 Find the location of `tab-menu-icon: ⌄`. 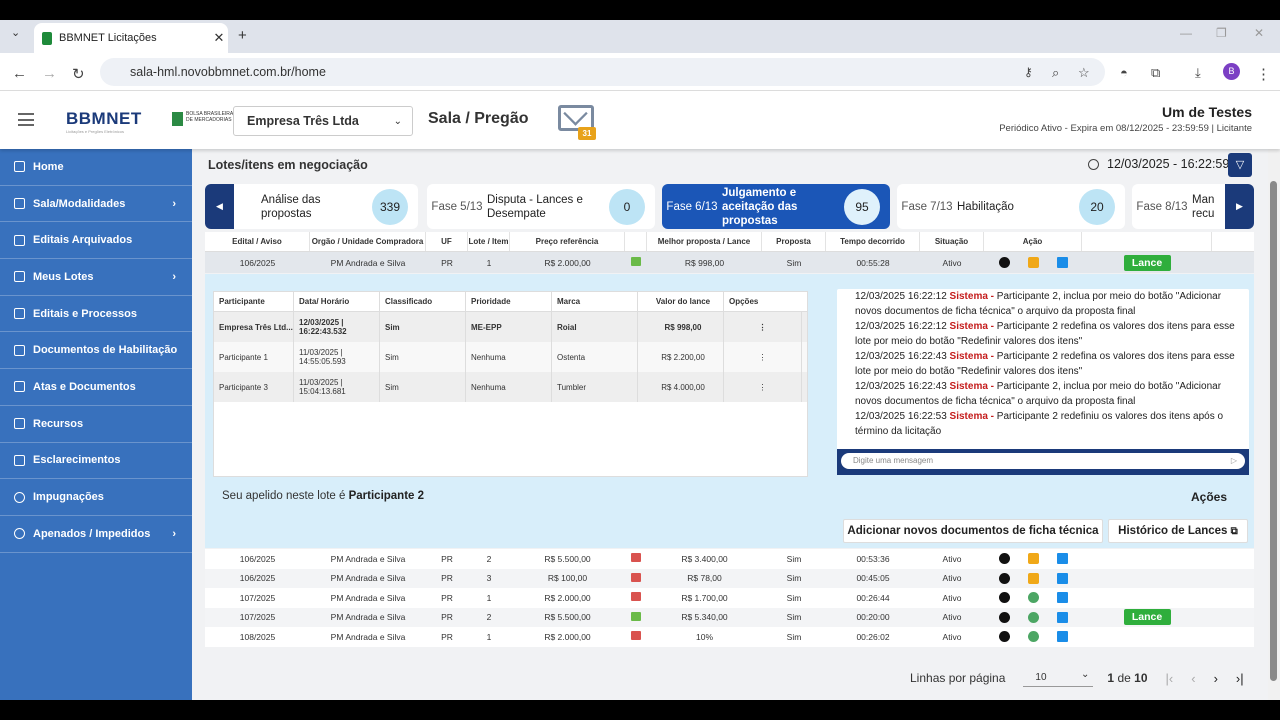

tab-menu-icon: ⌄ is located at coordinates (16, 33).